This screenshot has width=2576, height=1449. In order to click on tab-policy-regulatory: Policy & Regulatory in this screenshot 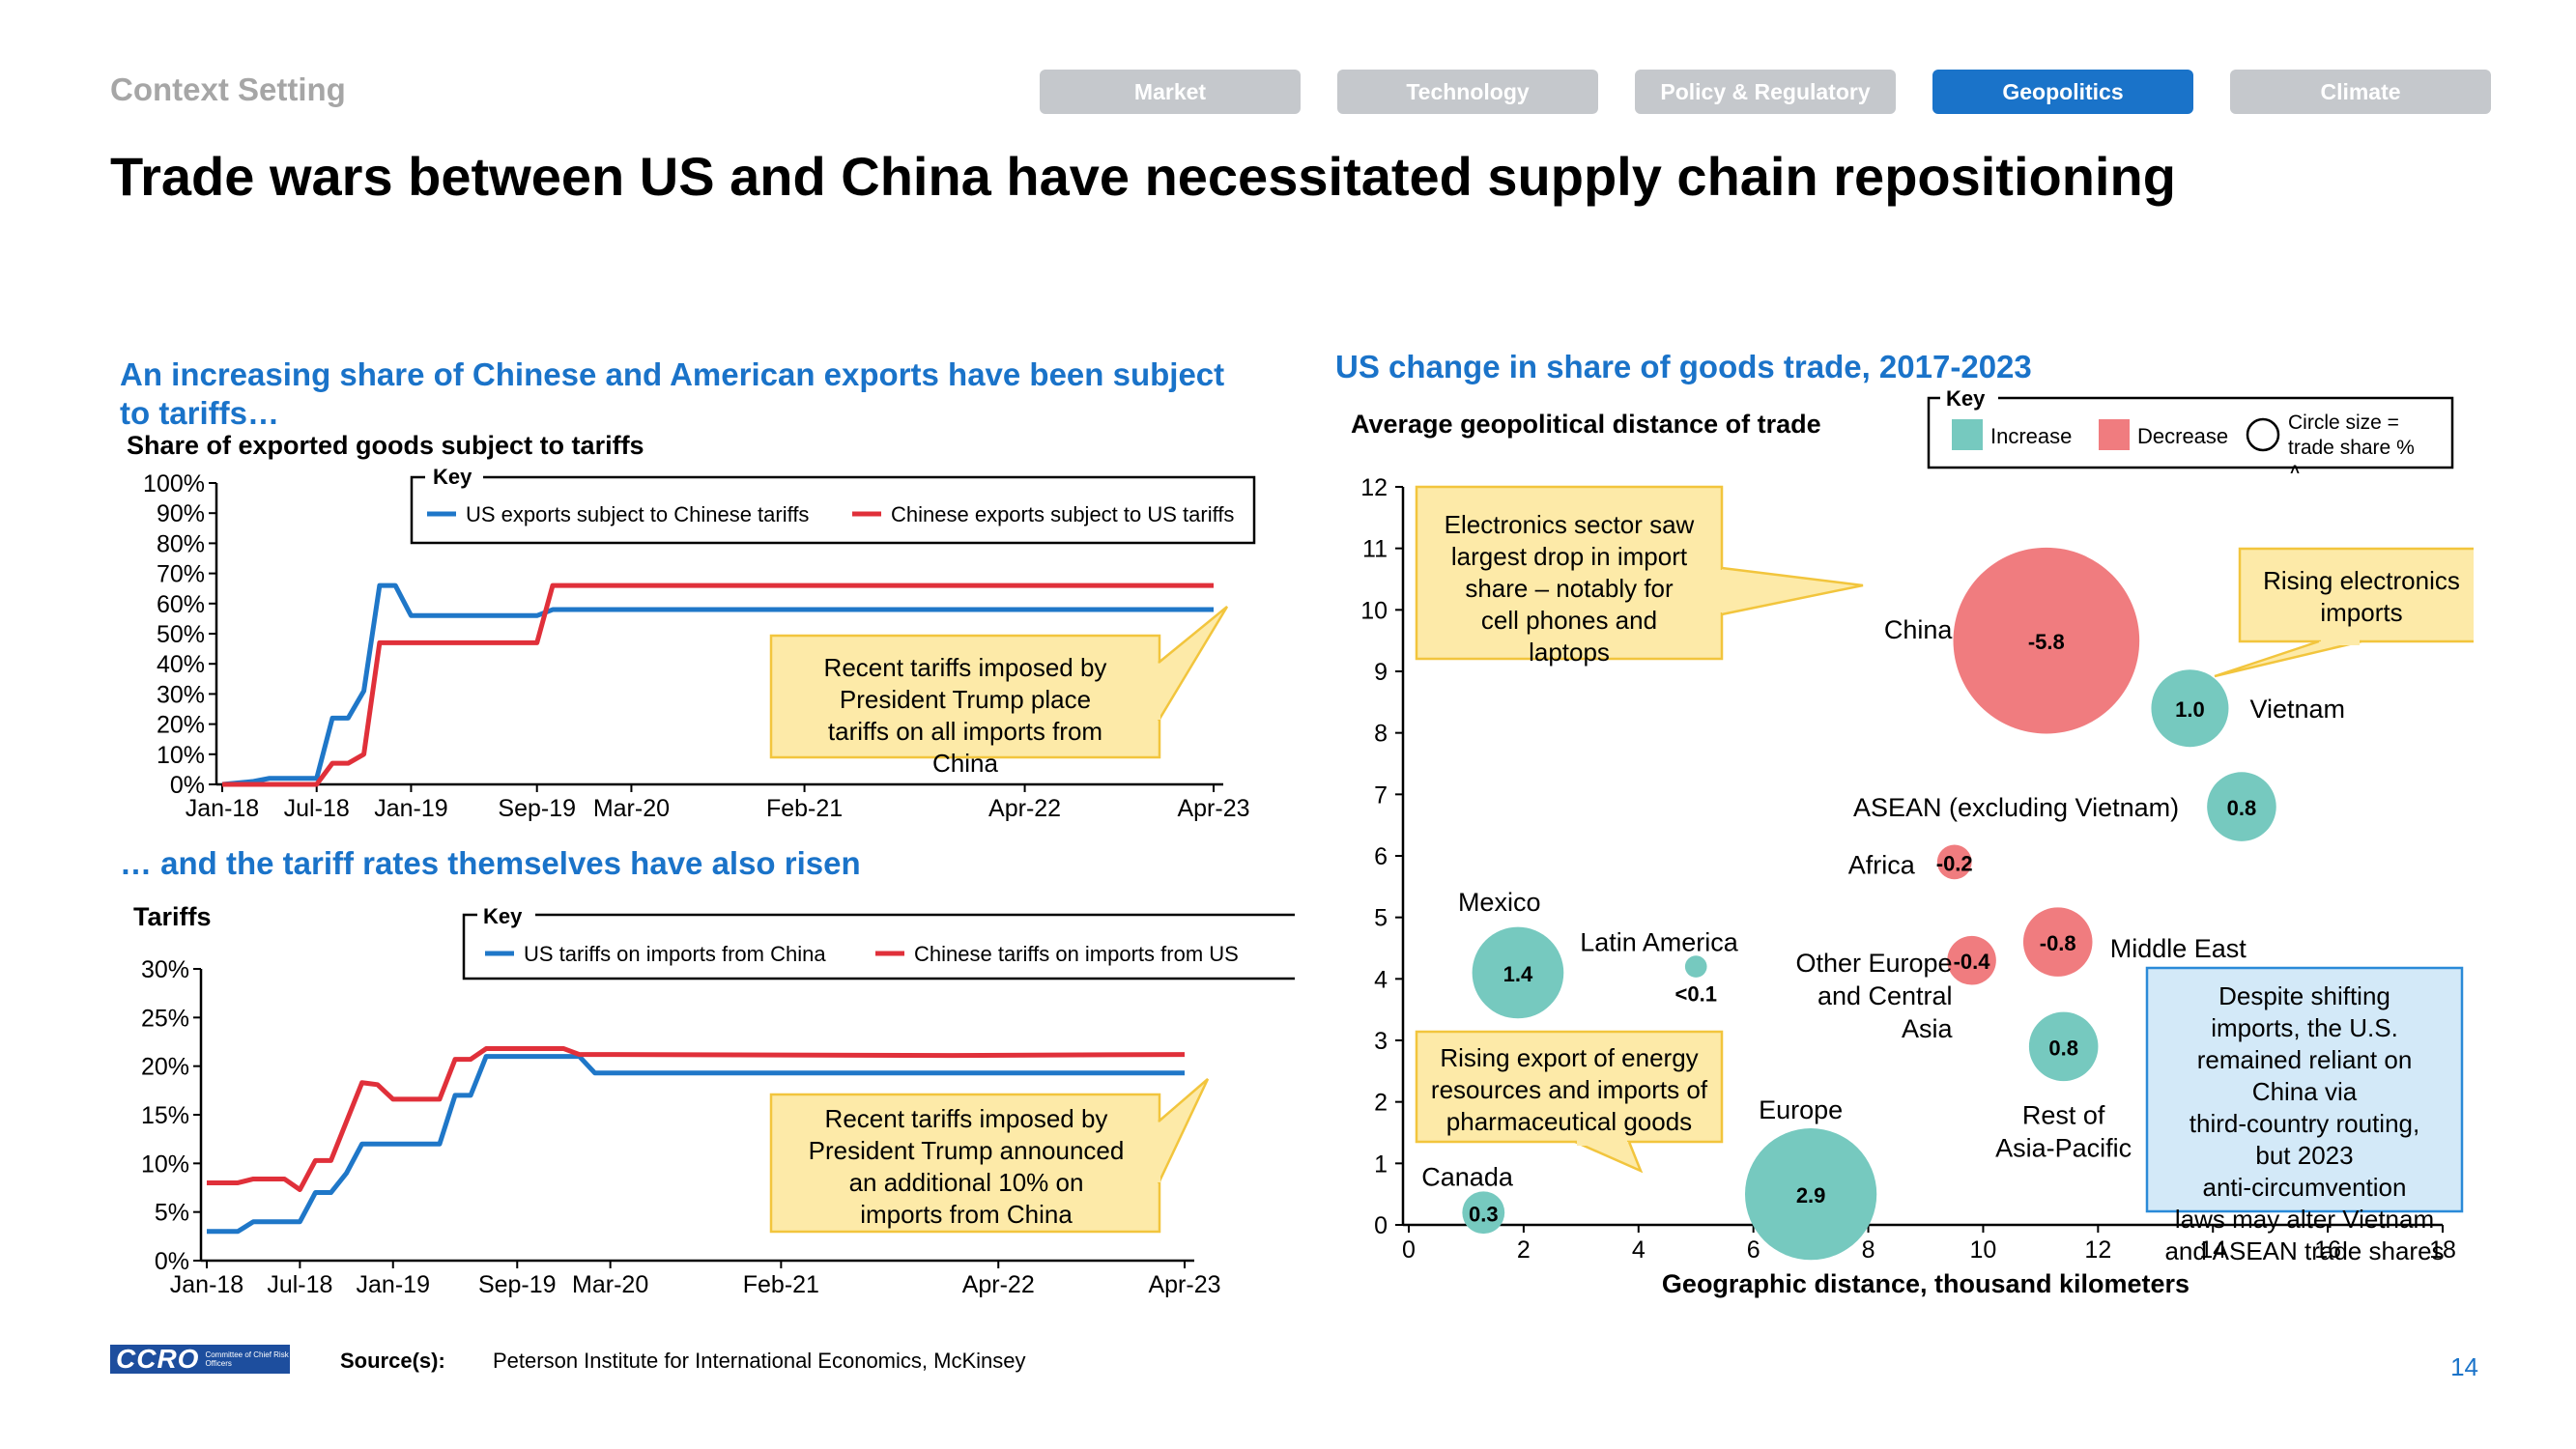, I will do `click(1766, 92)`.